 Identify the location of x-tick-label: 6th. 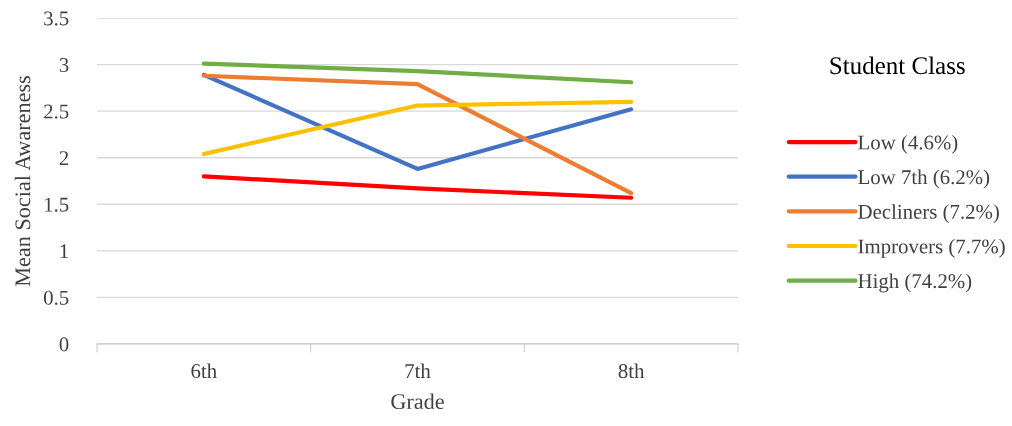
(204, 371).